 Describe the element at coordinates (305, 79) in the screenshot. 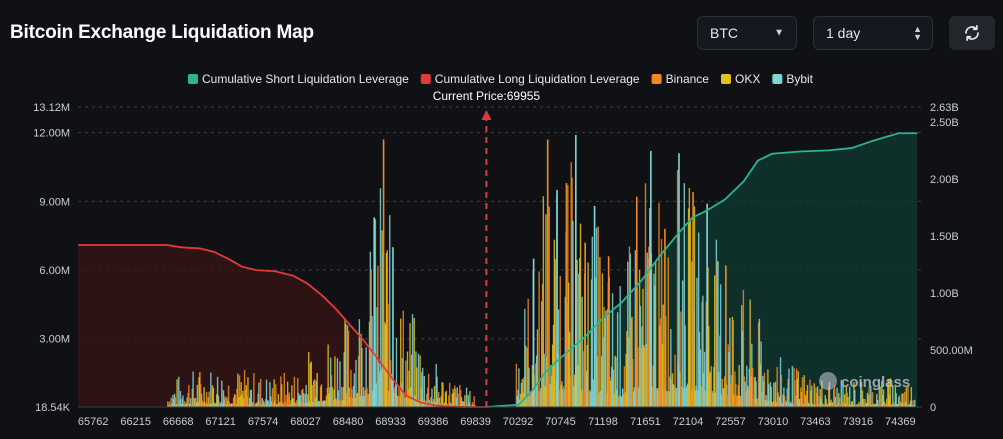

I see `legend-label-short_cum: Cumulative Short Liquidation Leverage` at that location.